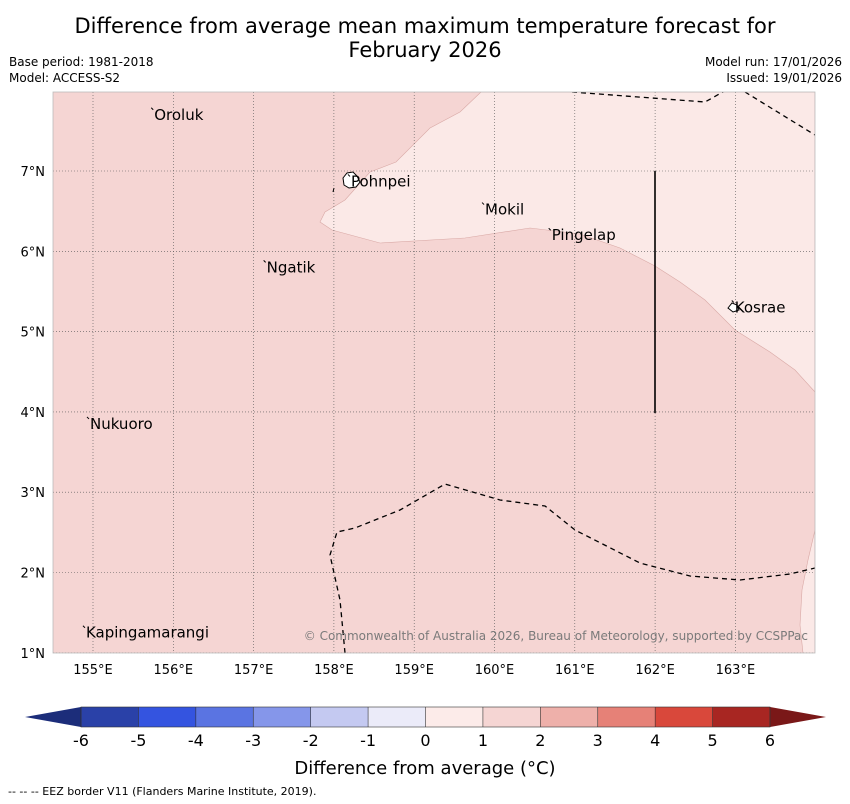 This screenshot has width=850, height=804. I want to click on lat-tick-label: 4°N, so click(33, 413).